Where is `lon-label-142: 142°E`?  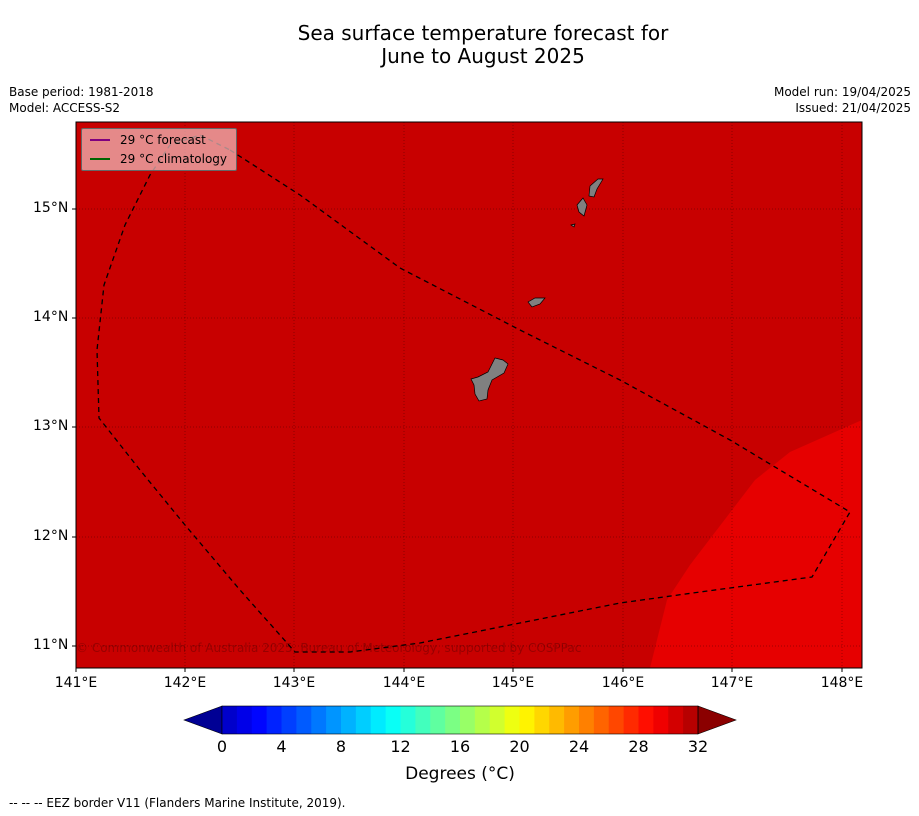 lon-label-142: 142°E is located at coordinates (185, 683).